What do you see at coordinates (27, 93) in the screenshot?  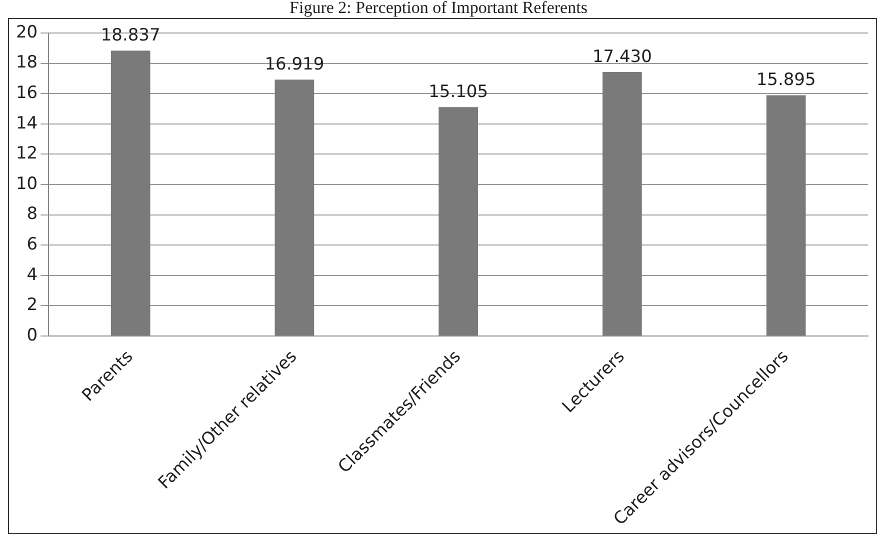 I see `y-tick-label: 16` at bounding box center [27, 93].